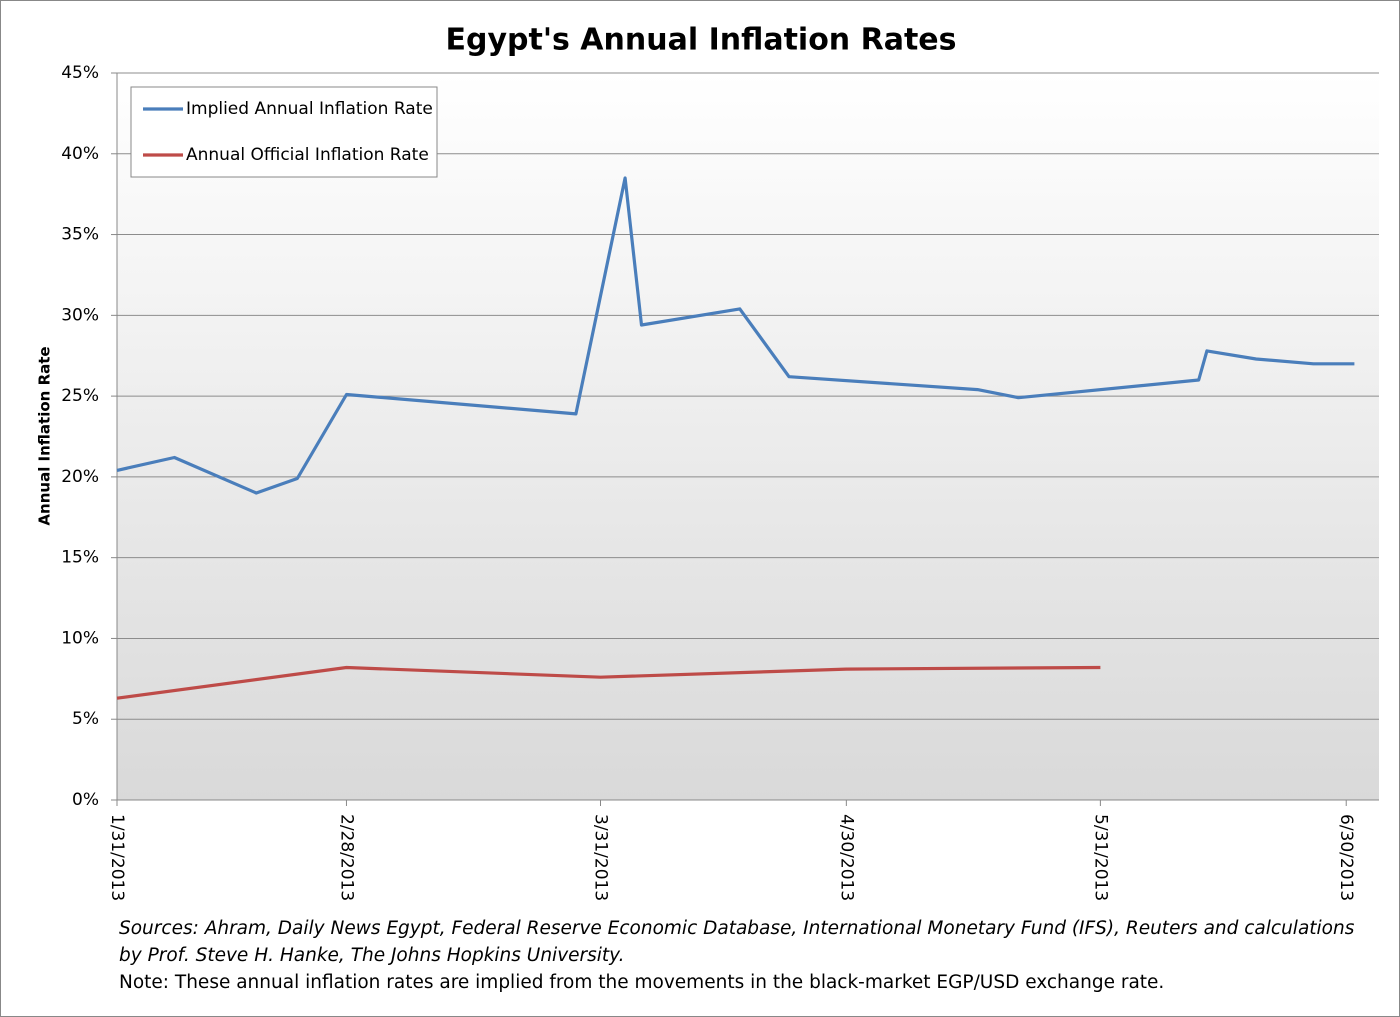 The width and height of the screenshot is (1400, 1017). Describe the element at coordinates (700, 40) in the screenshot. I see `chart-title: Egypt's Annual Inflation Rates` at that location.